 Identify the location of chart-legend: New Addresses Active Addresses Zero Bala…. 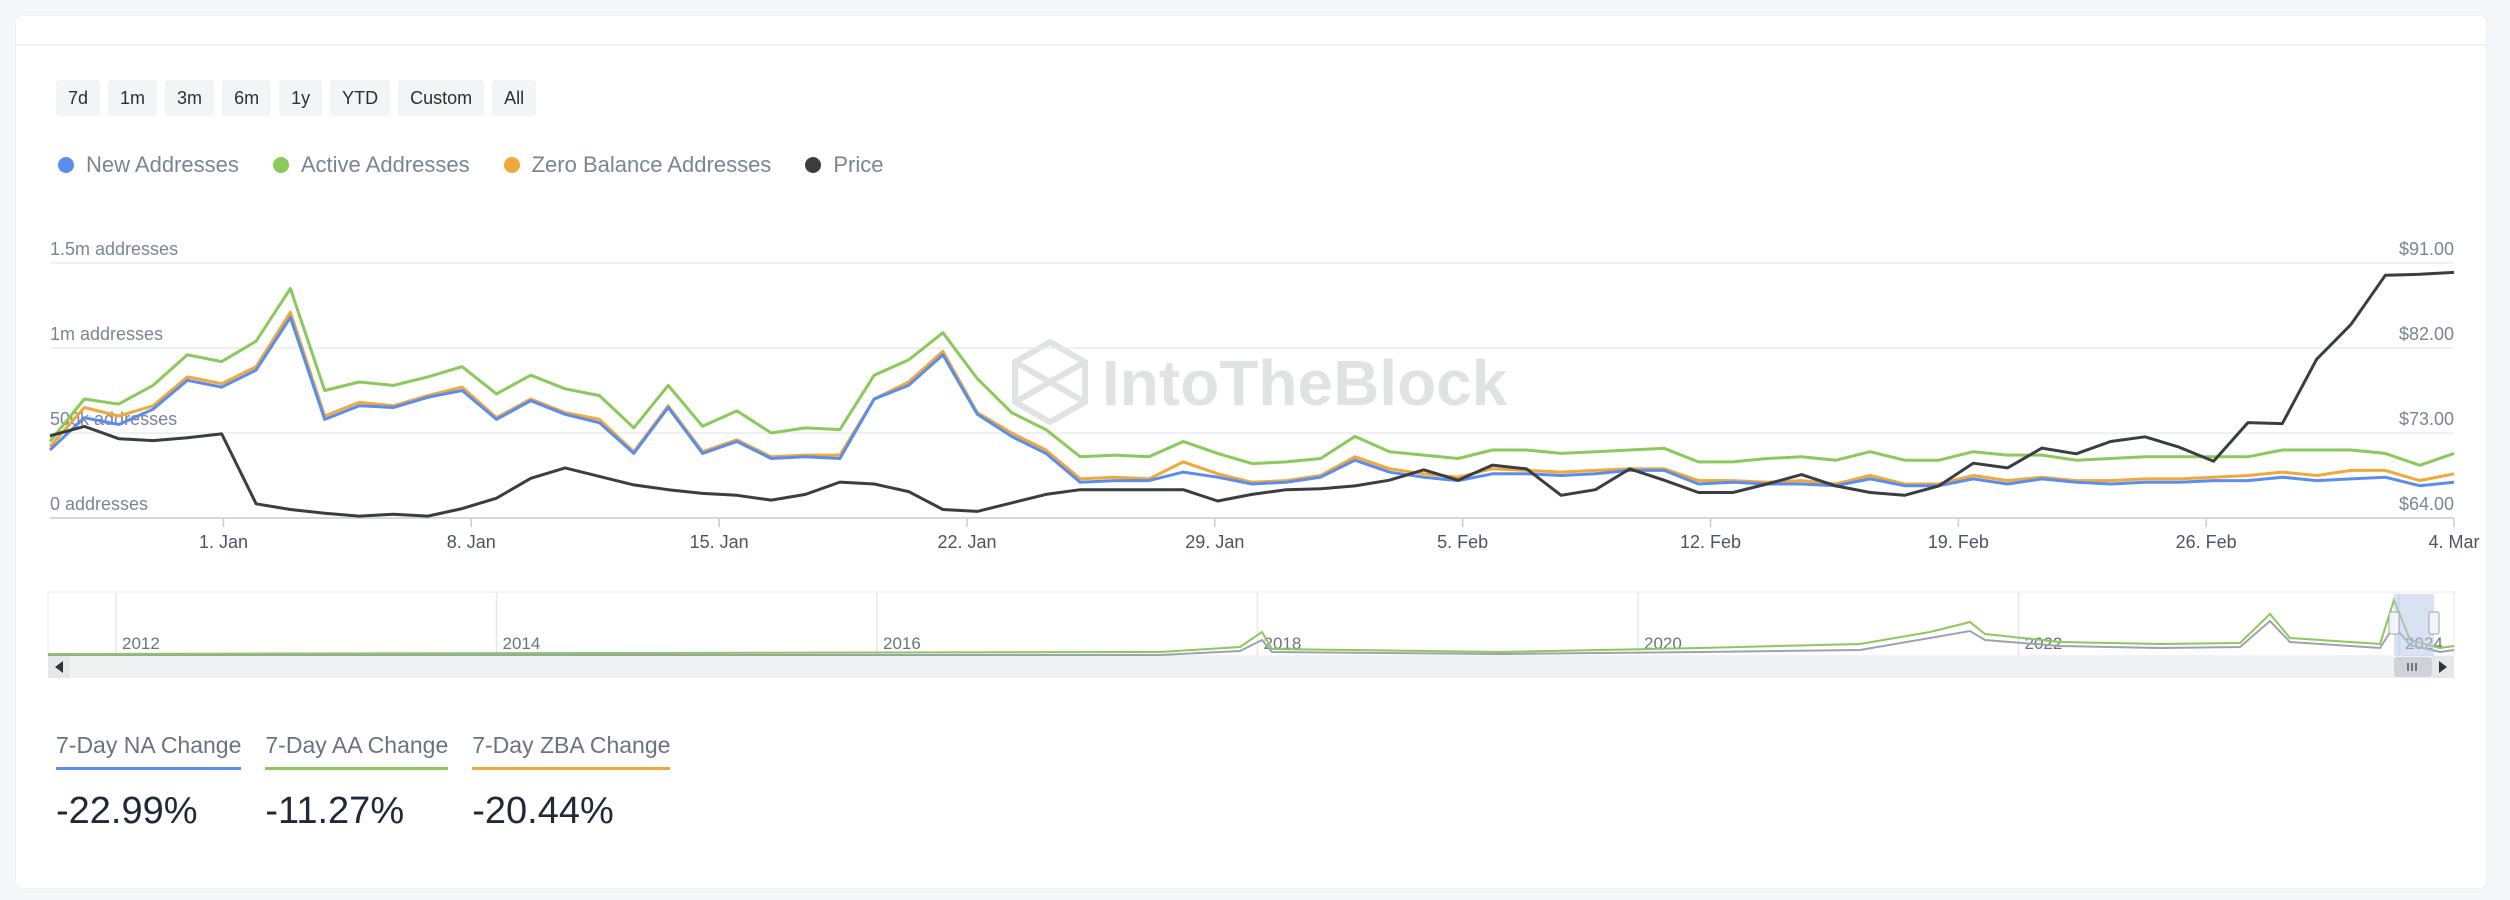
(470, 165).